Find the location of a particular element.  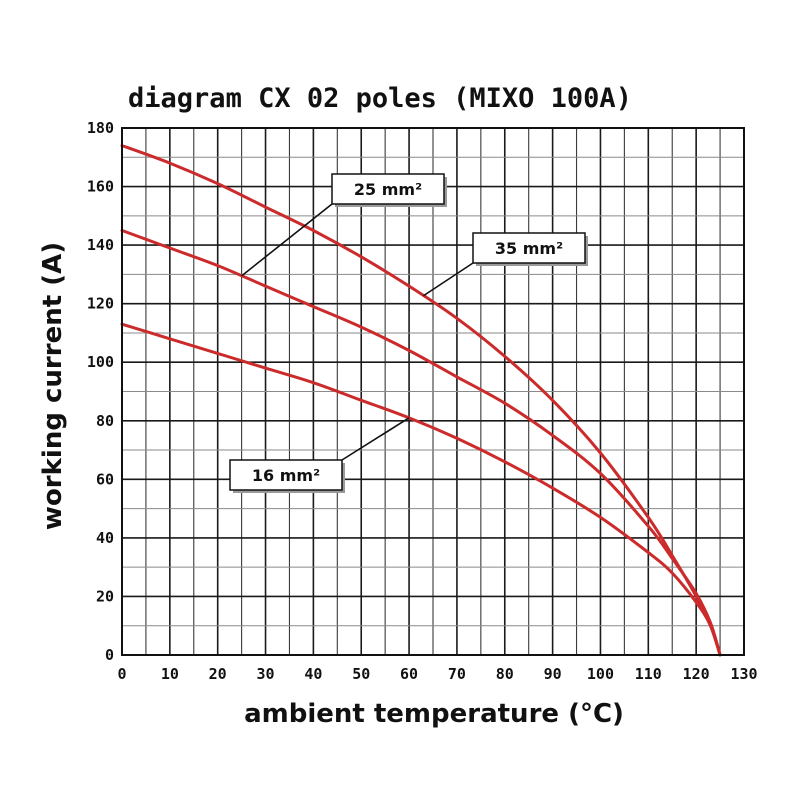

callout-label: 16 mm² is located at coordinates (286, 475).